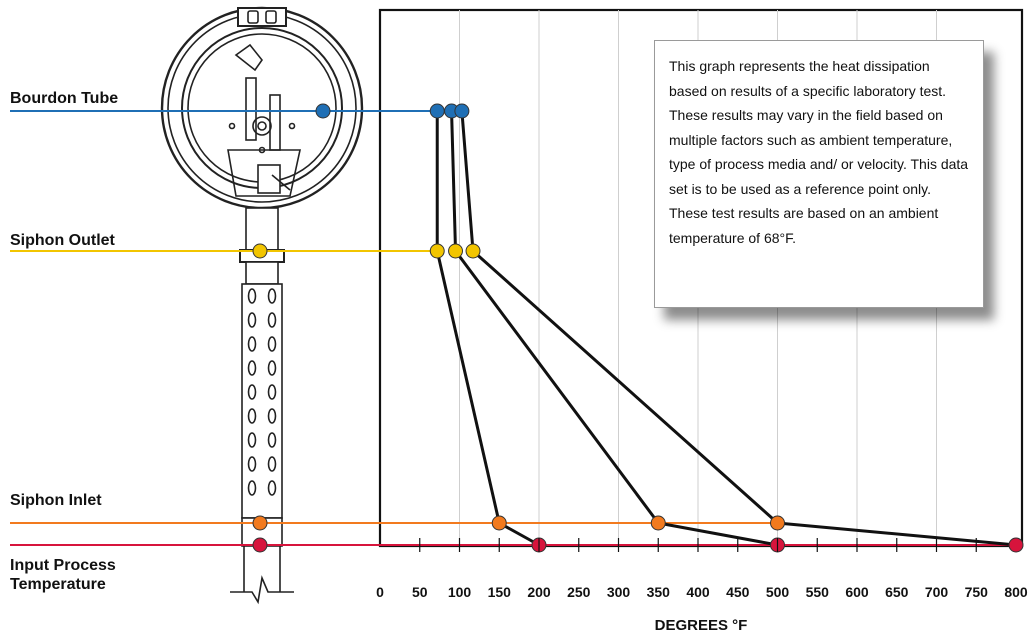 The width and height of the screenshot is (1034, 634). What do you see at coordinates (380, 592) in the screenshot?
I see `tick-label: 0` at bounding box center [380, 592].